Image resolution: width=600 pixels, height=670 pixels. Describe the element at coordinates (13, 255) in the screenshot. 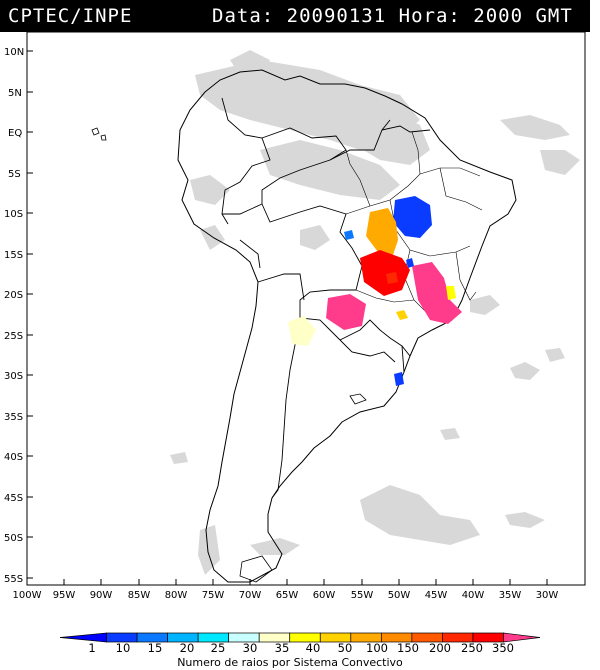

I see `lat-label: 15S` at that location.